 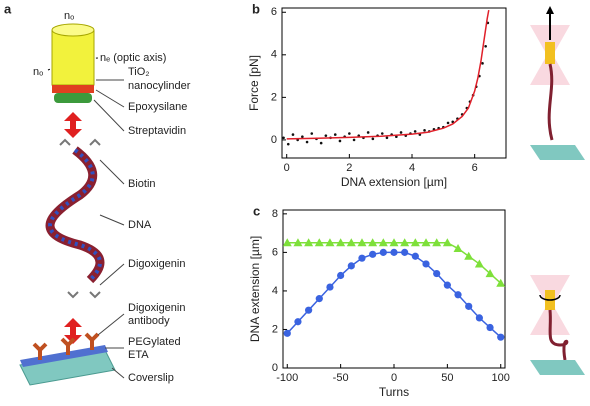 What do you see at coordinates (133, 58) in the screenshot?
I see `label: nₑ (optic axis)` at bounding box center [133, 58].